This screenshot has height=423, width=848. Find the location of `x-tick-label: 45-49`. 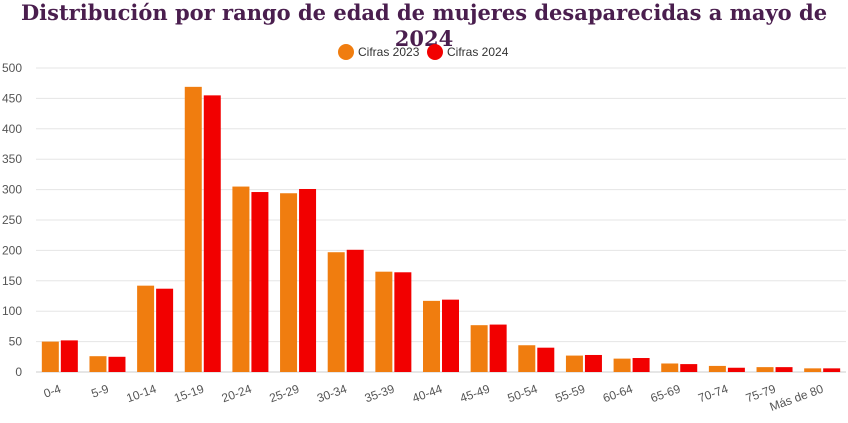

x-tick-label: 45-49 is located at coordinates (475, 394).